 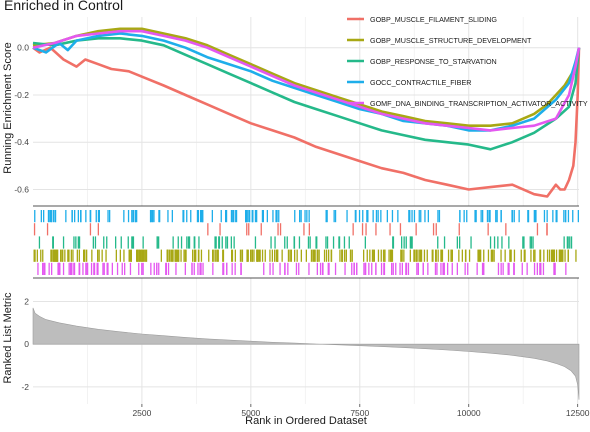 What do you see at coordinates (26, 301) in the screenshot?
I see `bottom-y-tick-label: 2` at bounding box center [26, 301].